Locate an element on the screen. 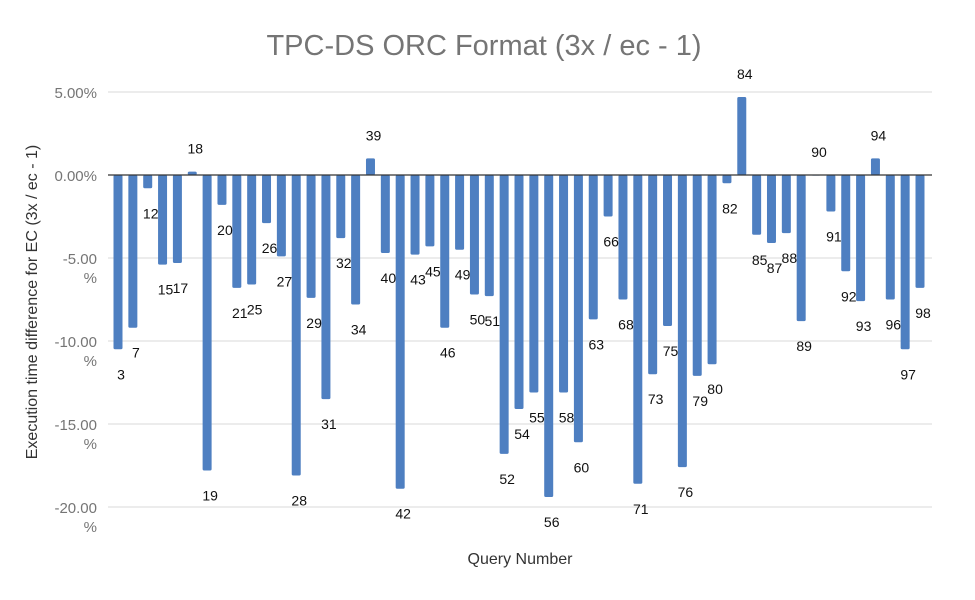 This screenshot has height=600, width=975. data-label: 19 is located at coordinates (210, 495).